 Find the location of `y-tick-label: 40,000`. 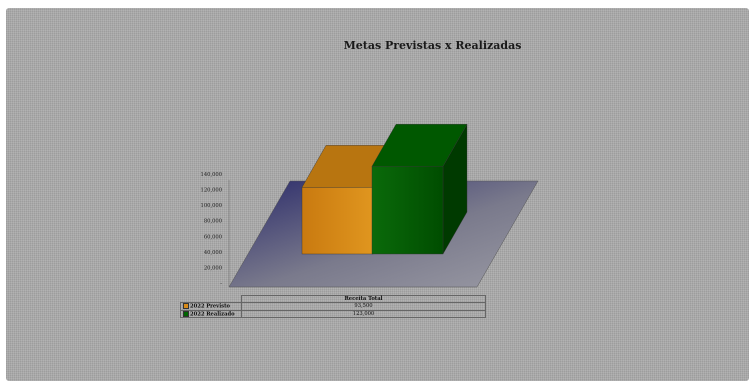

y-tick-label: 40,000 is located at coordinates (213, 253).